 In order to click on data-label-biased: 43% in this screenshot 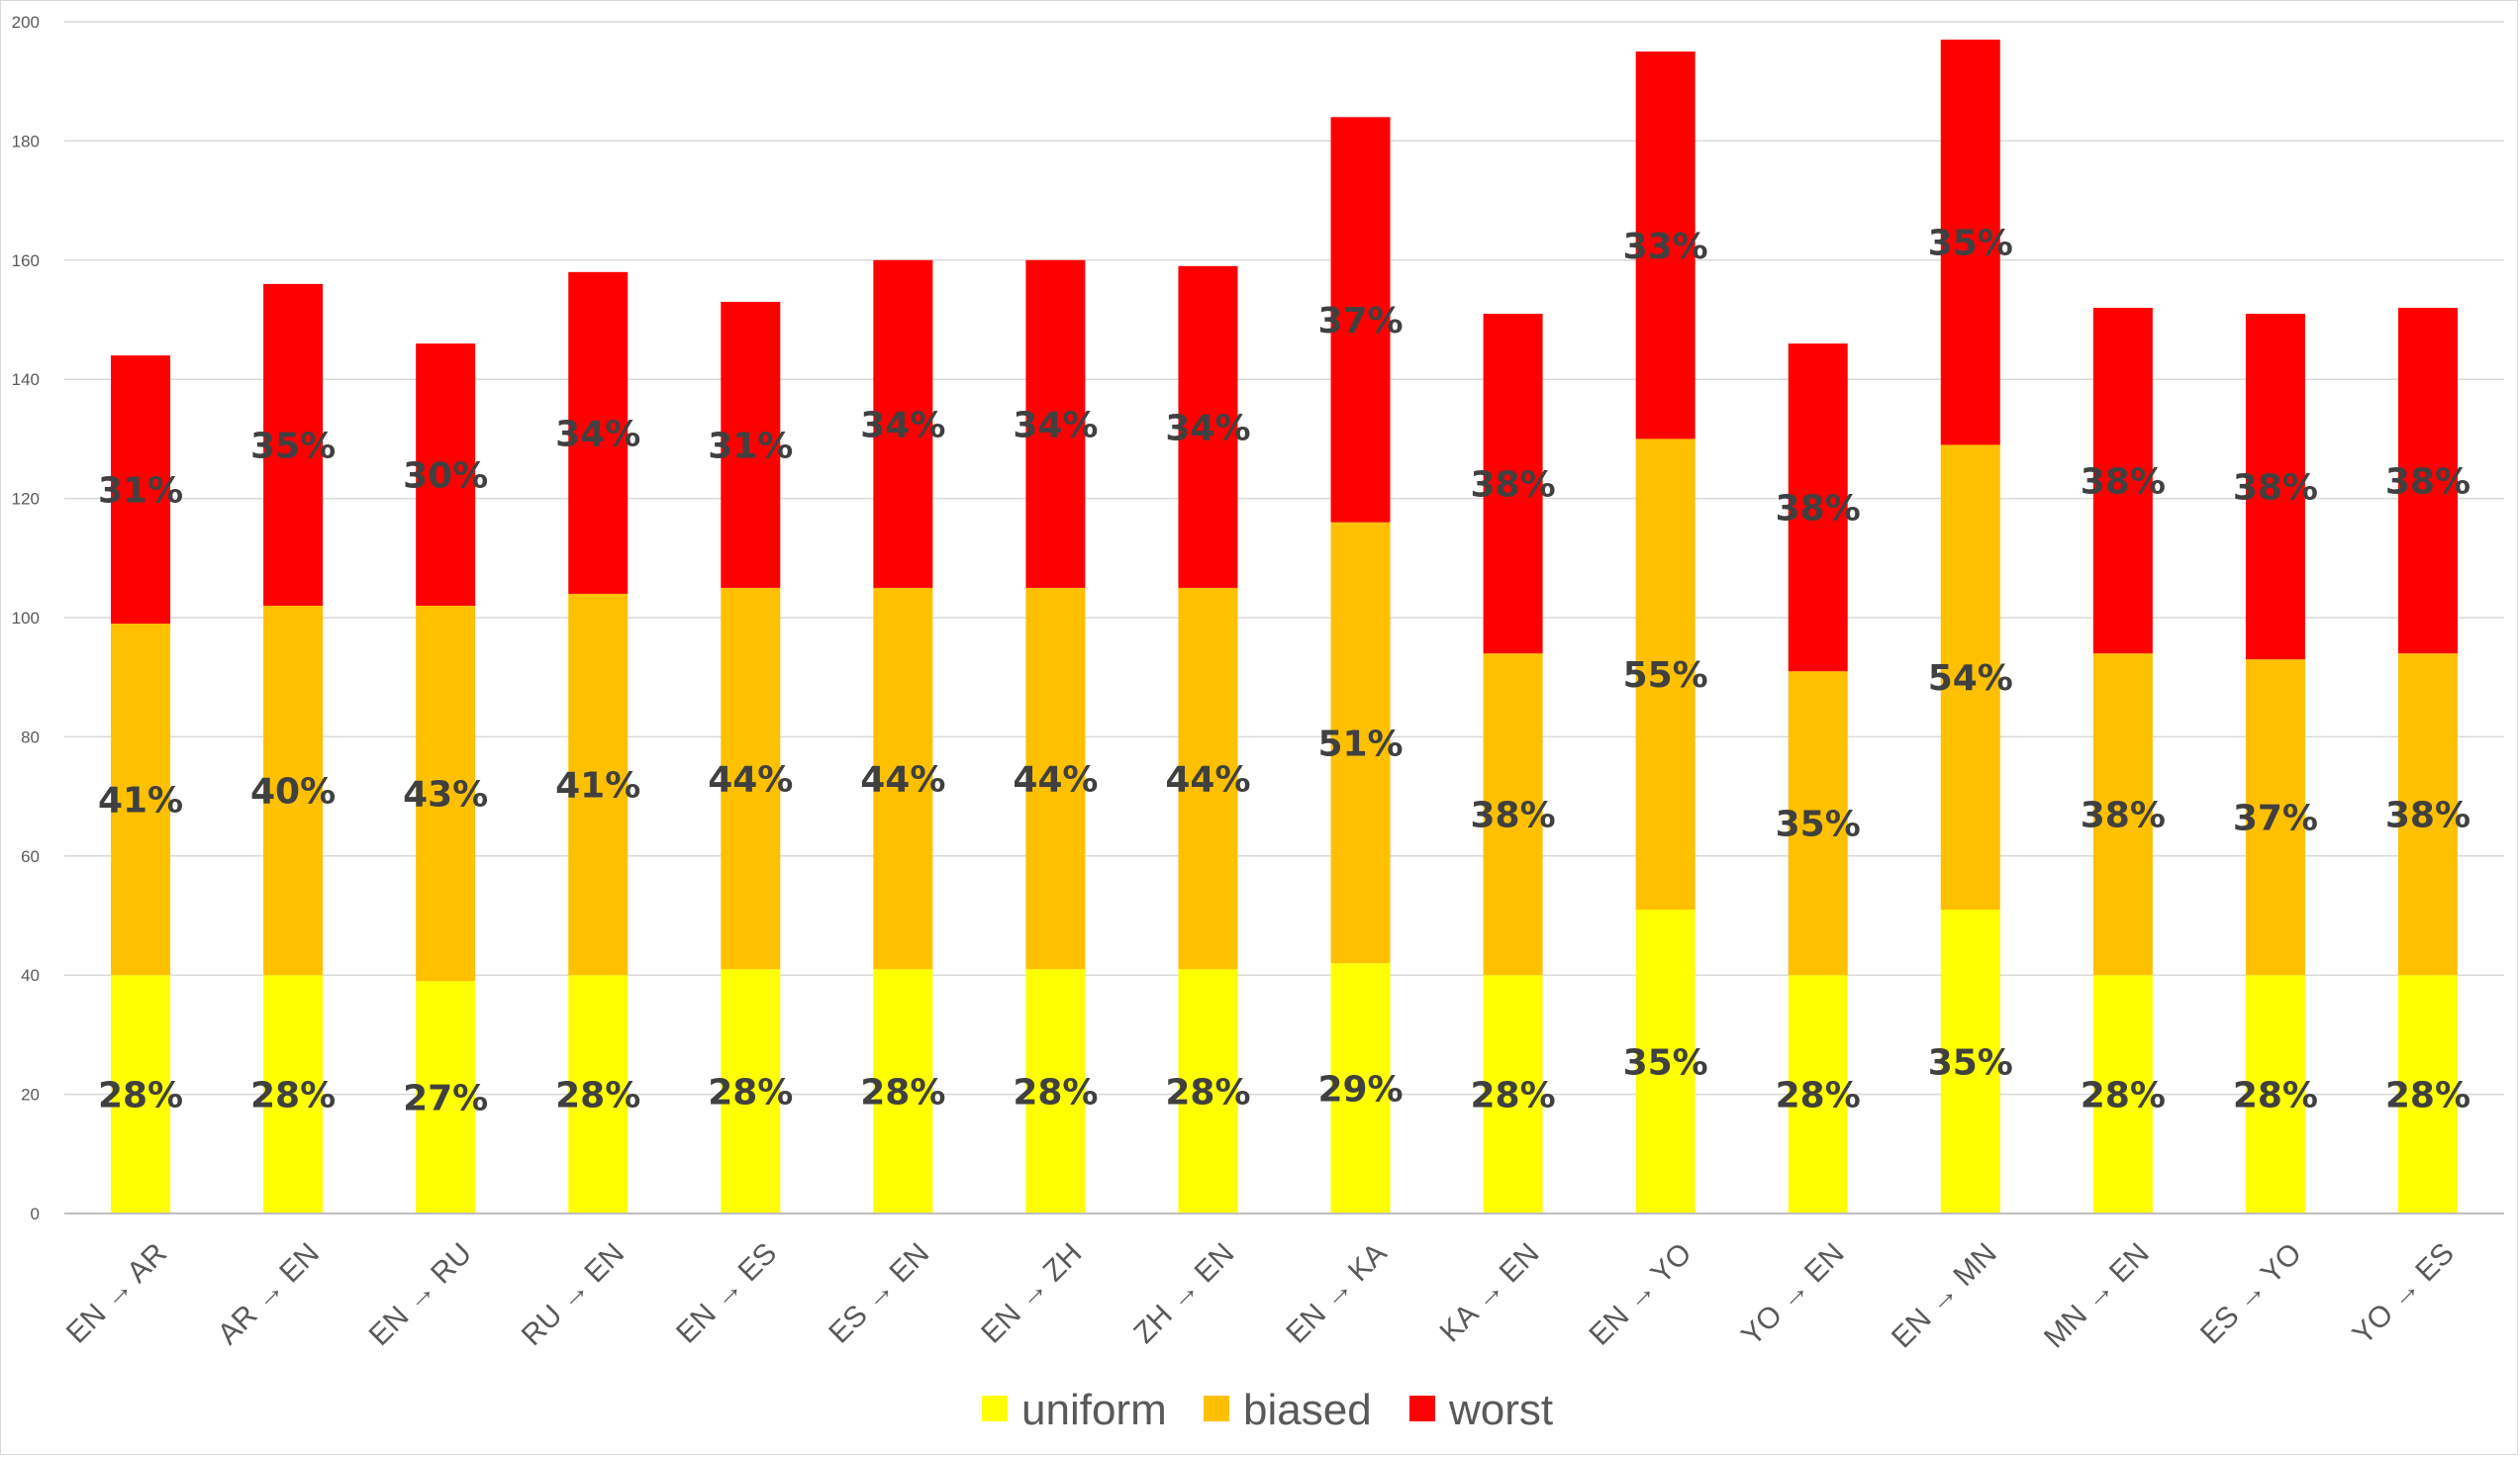, I will do `click(445, 795)`.